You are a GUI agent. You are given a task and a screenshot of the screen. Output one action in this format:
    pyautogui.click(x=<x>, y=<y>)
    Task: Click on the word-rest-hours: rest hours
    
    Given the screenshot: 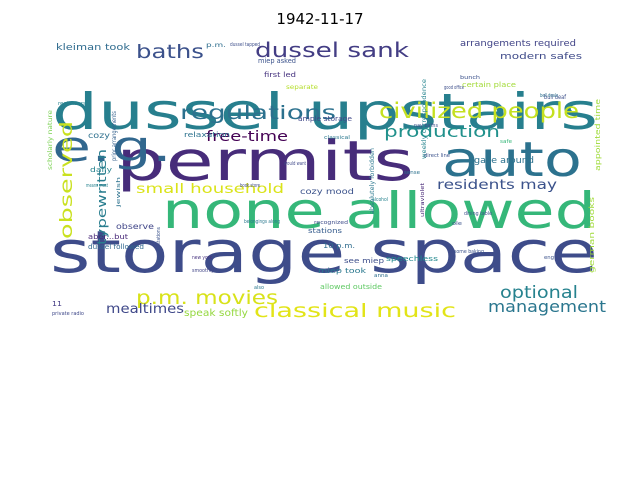 What is the action you would take?
    pyautogui.click(x=72, y=104)
    